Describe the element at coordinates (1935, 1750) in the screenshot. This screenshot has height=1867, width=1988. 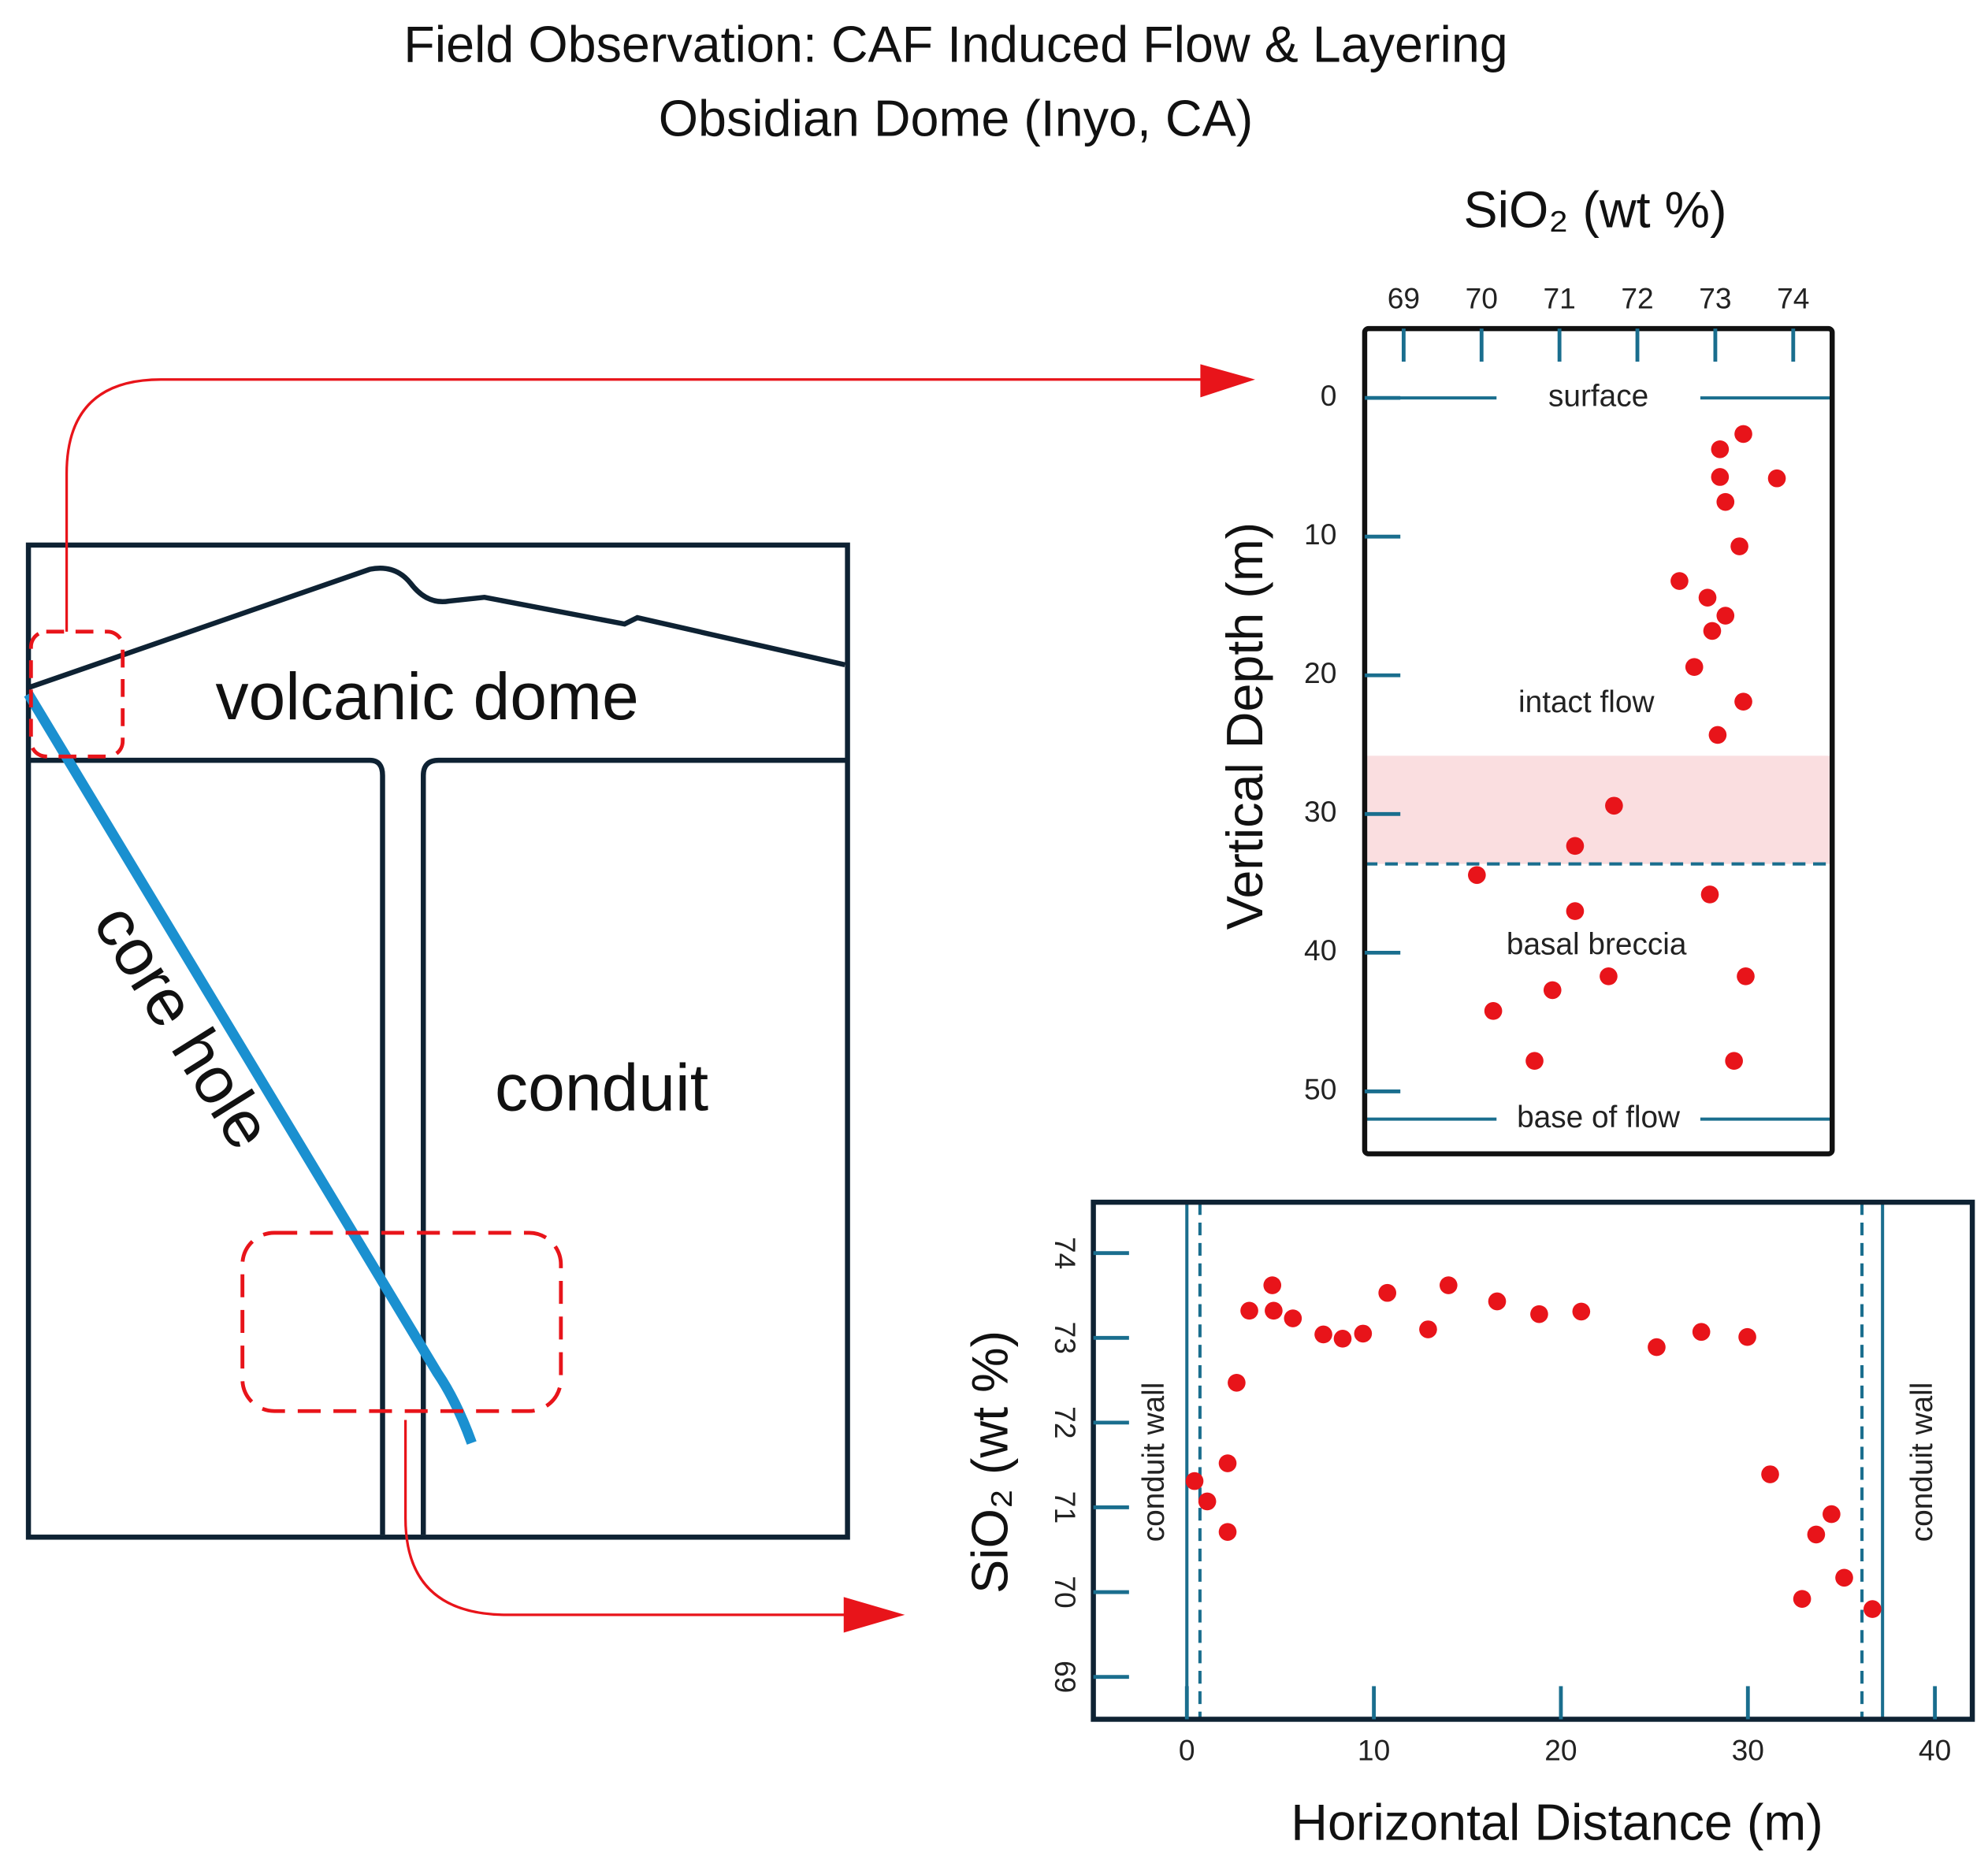
I see `x-tick-label: 40` at that location.